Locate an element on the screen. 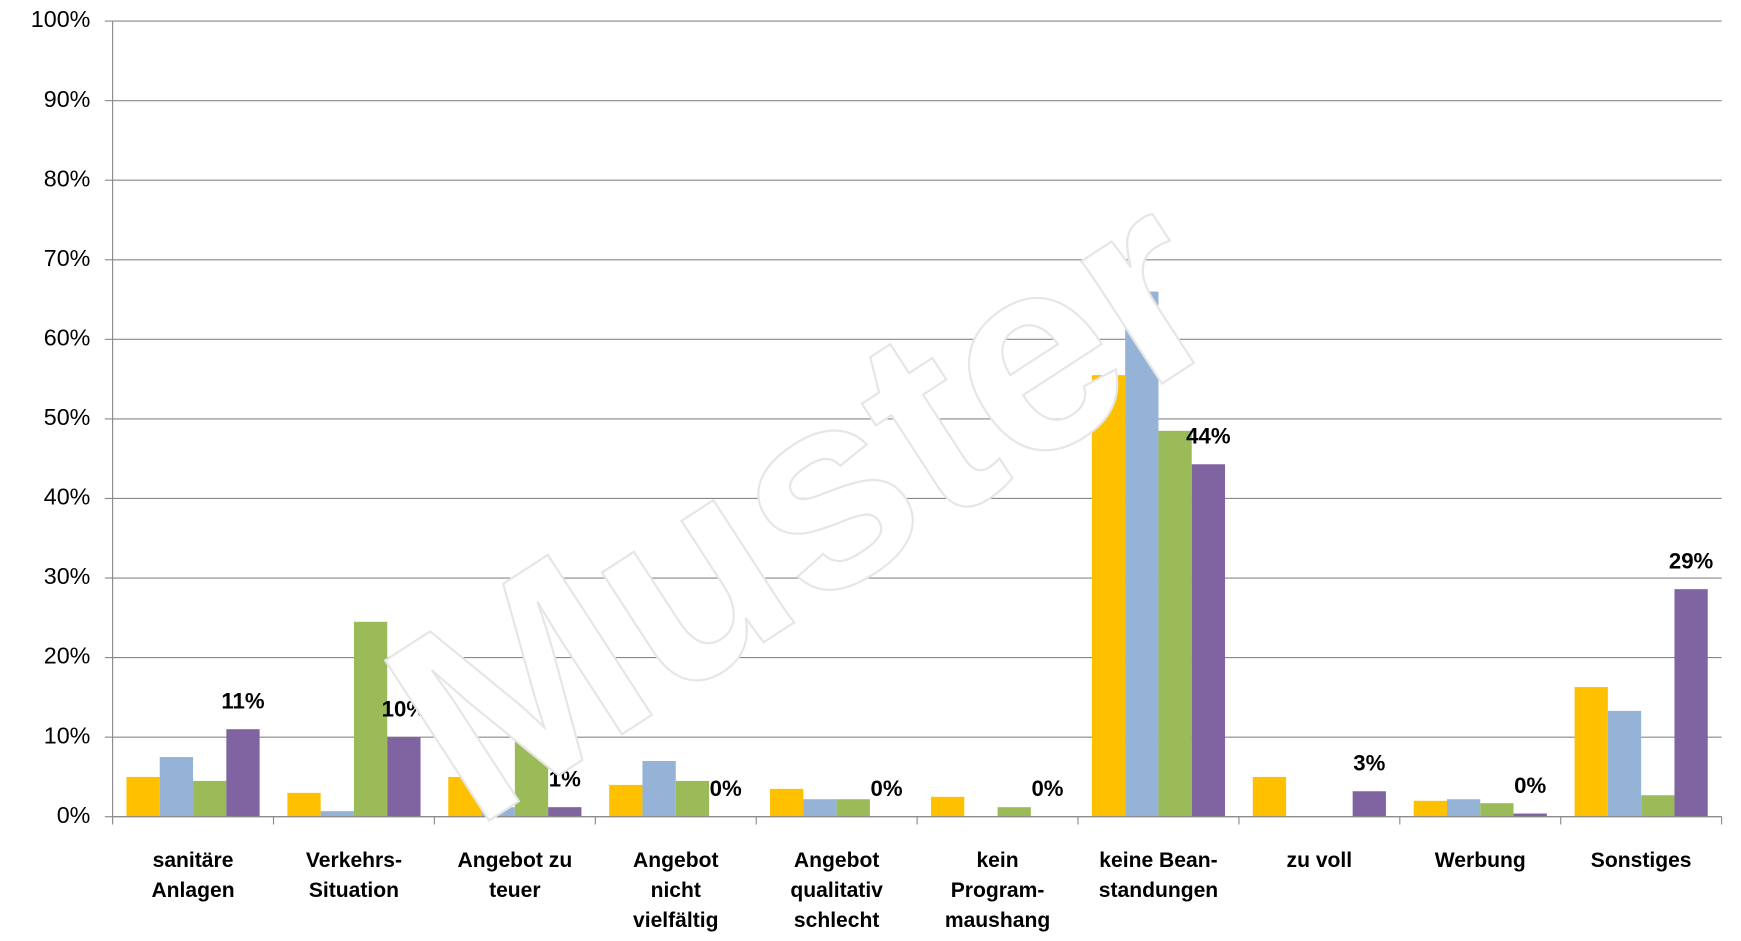  x-tick-label: Angebot zu teuer is located at coordinates (514, 875).